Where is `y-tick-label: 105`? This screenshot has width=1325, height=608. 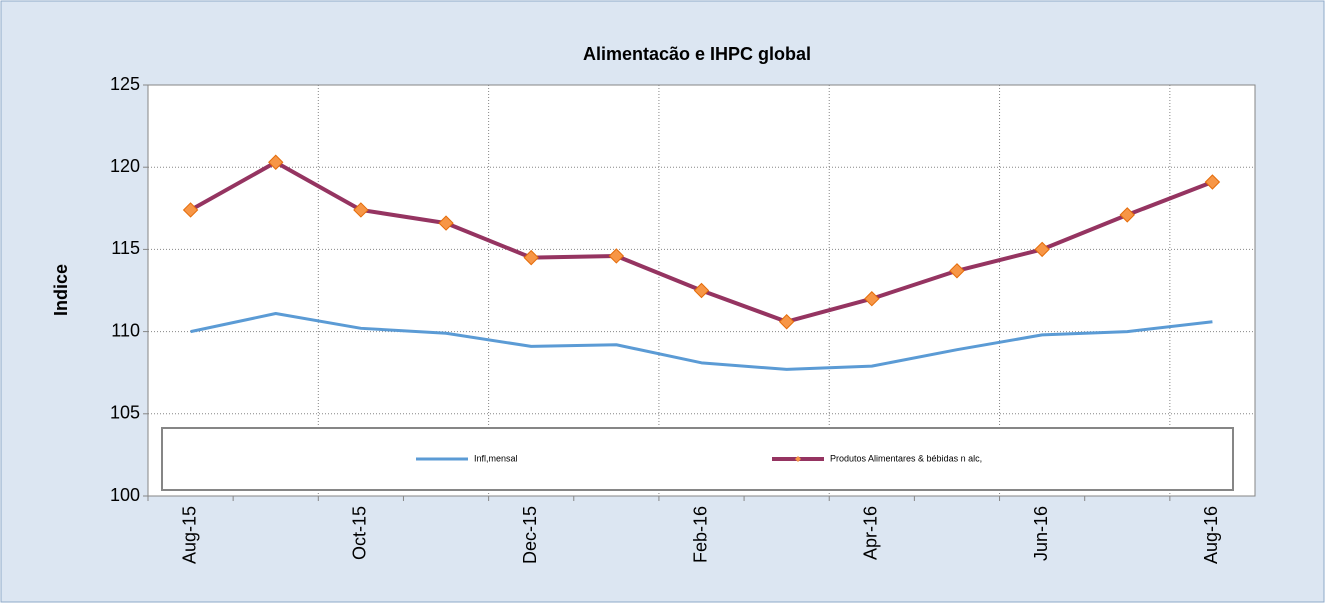
y-tick-label: 105 is located at coordinates (125, 413).